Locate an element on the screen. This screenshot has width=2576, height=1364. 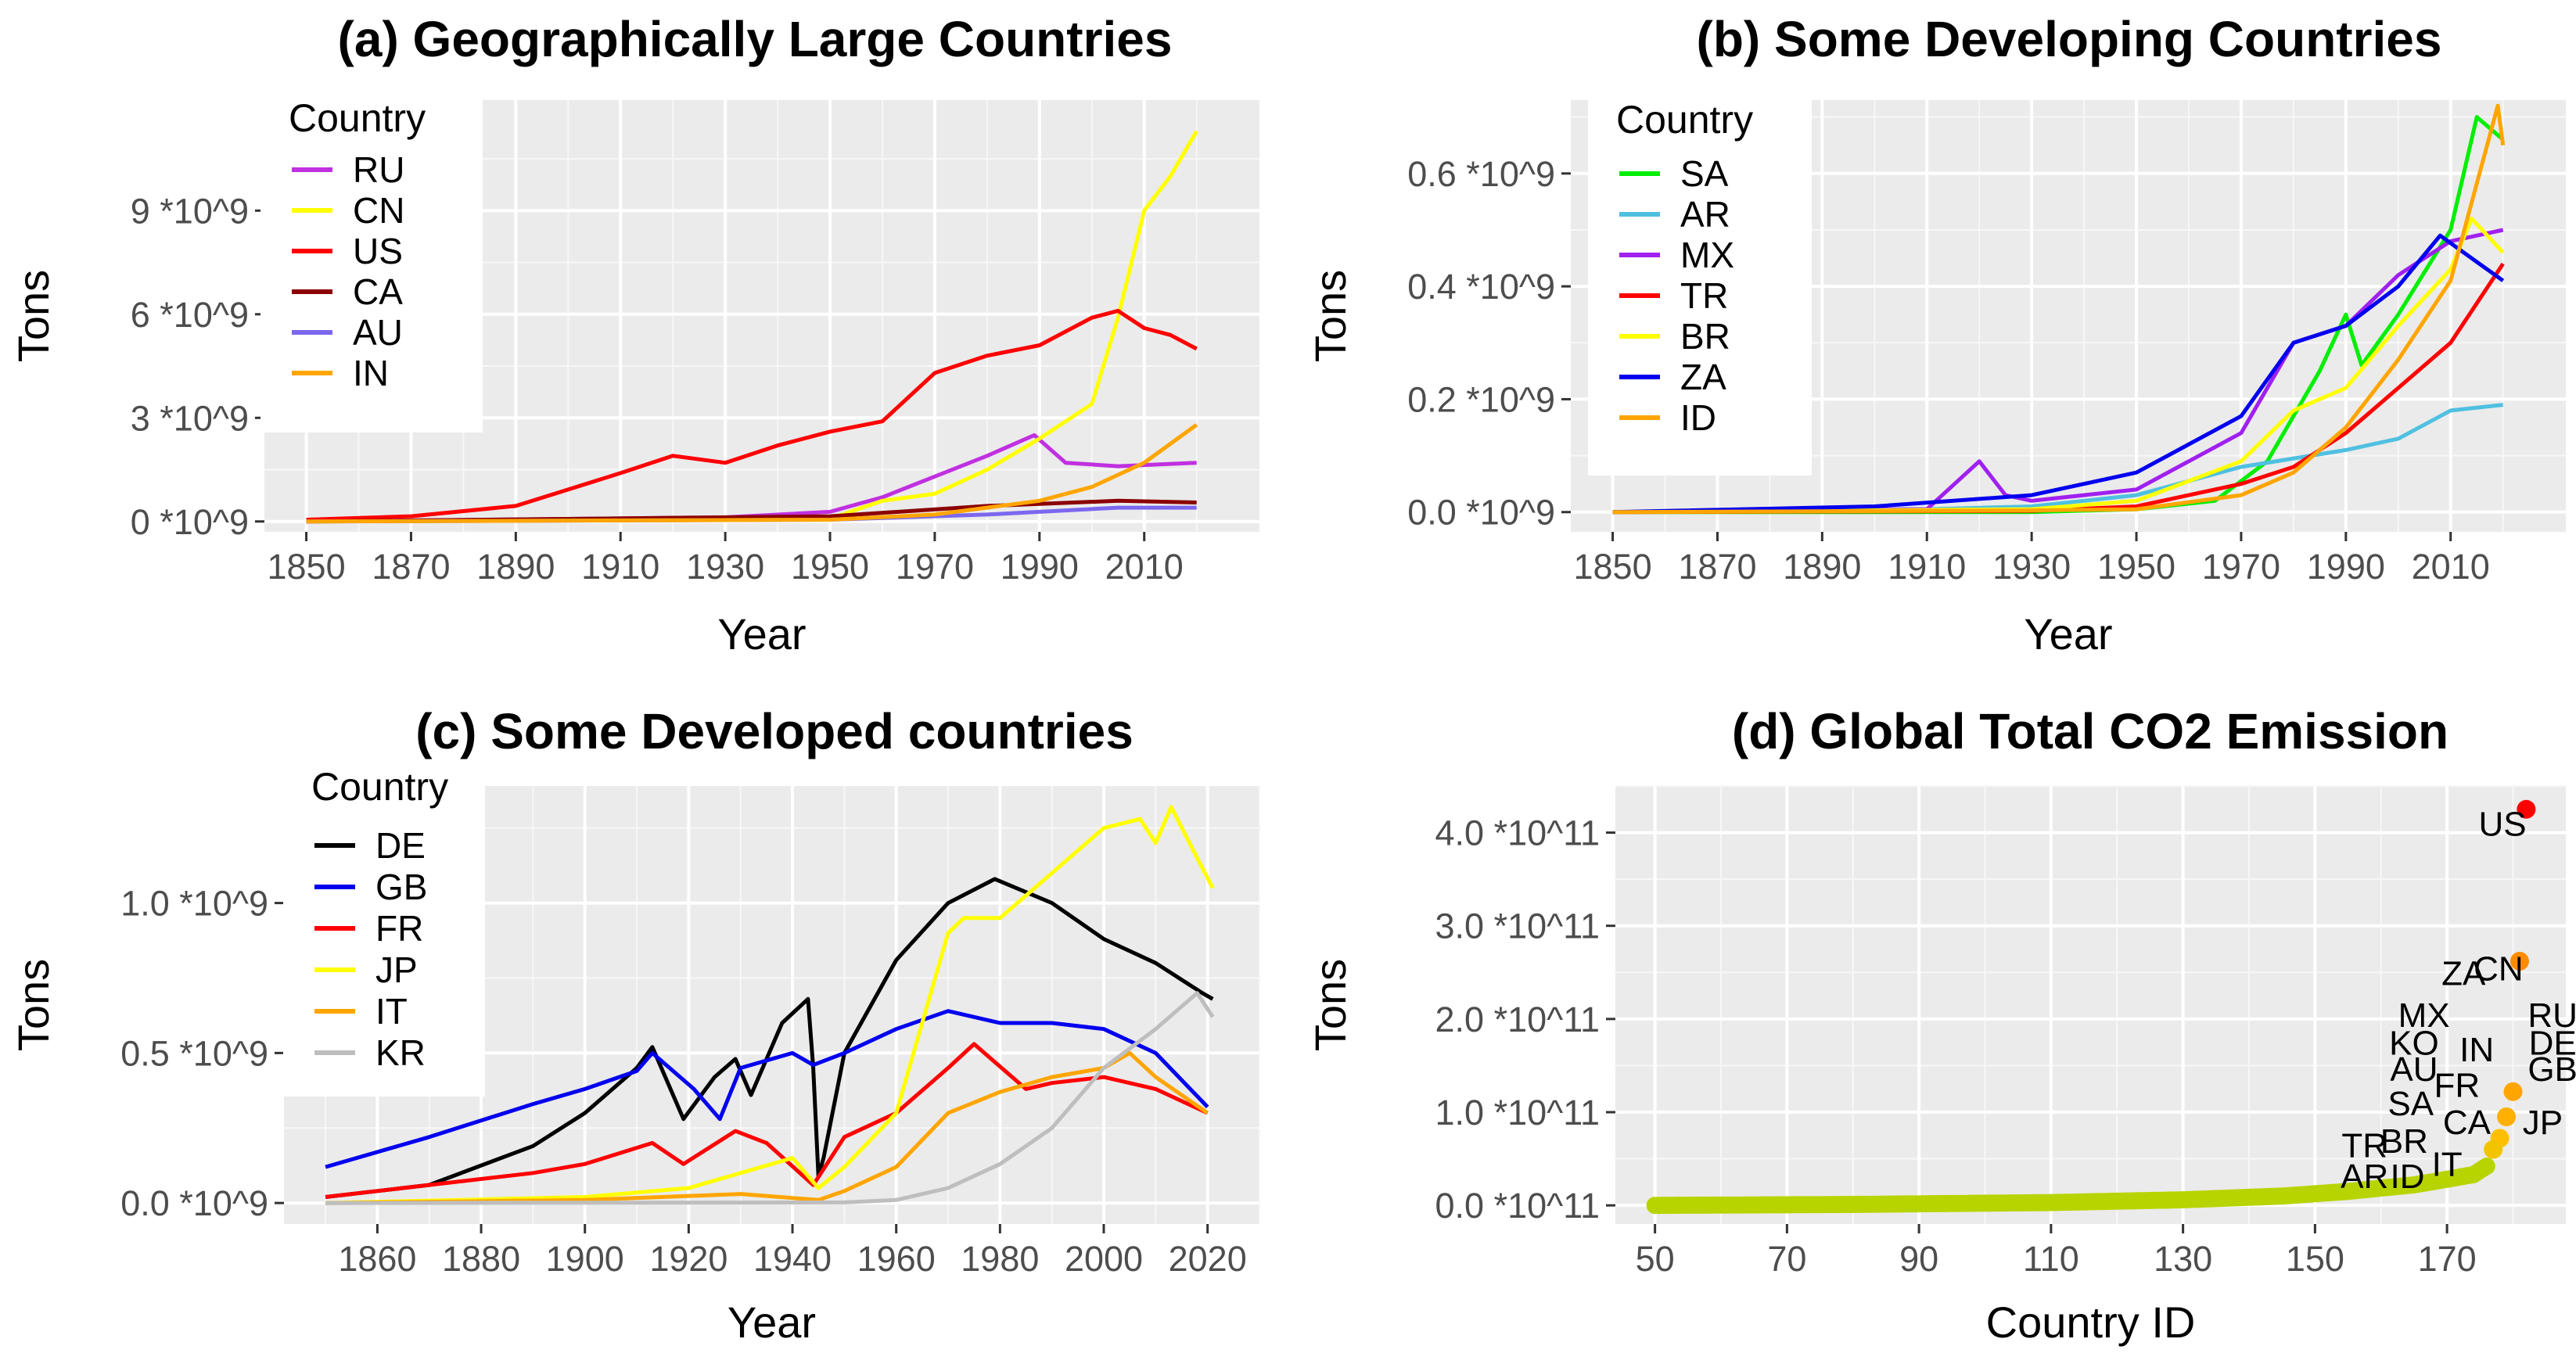
y-tick-label: 4.0 *10^11 is located at coordinates (1518, 833).